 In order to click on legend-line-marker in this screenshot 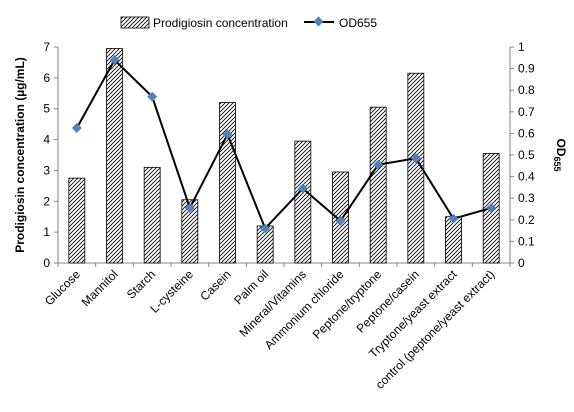, I will do `click(318, 21)`.